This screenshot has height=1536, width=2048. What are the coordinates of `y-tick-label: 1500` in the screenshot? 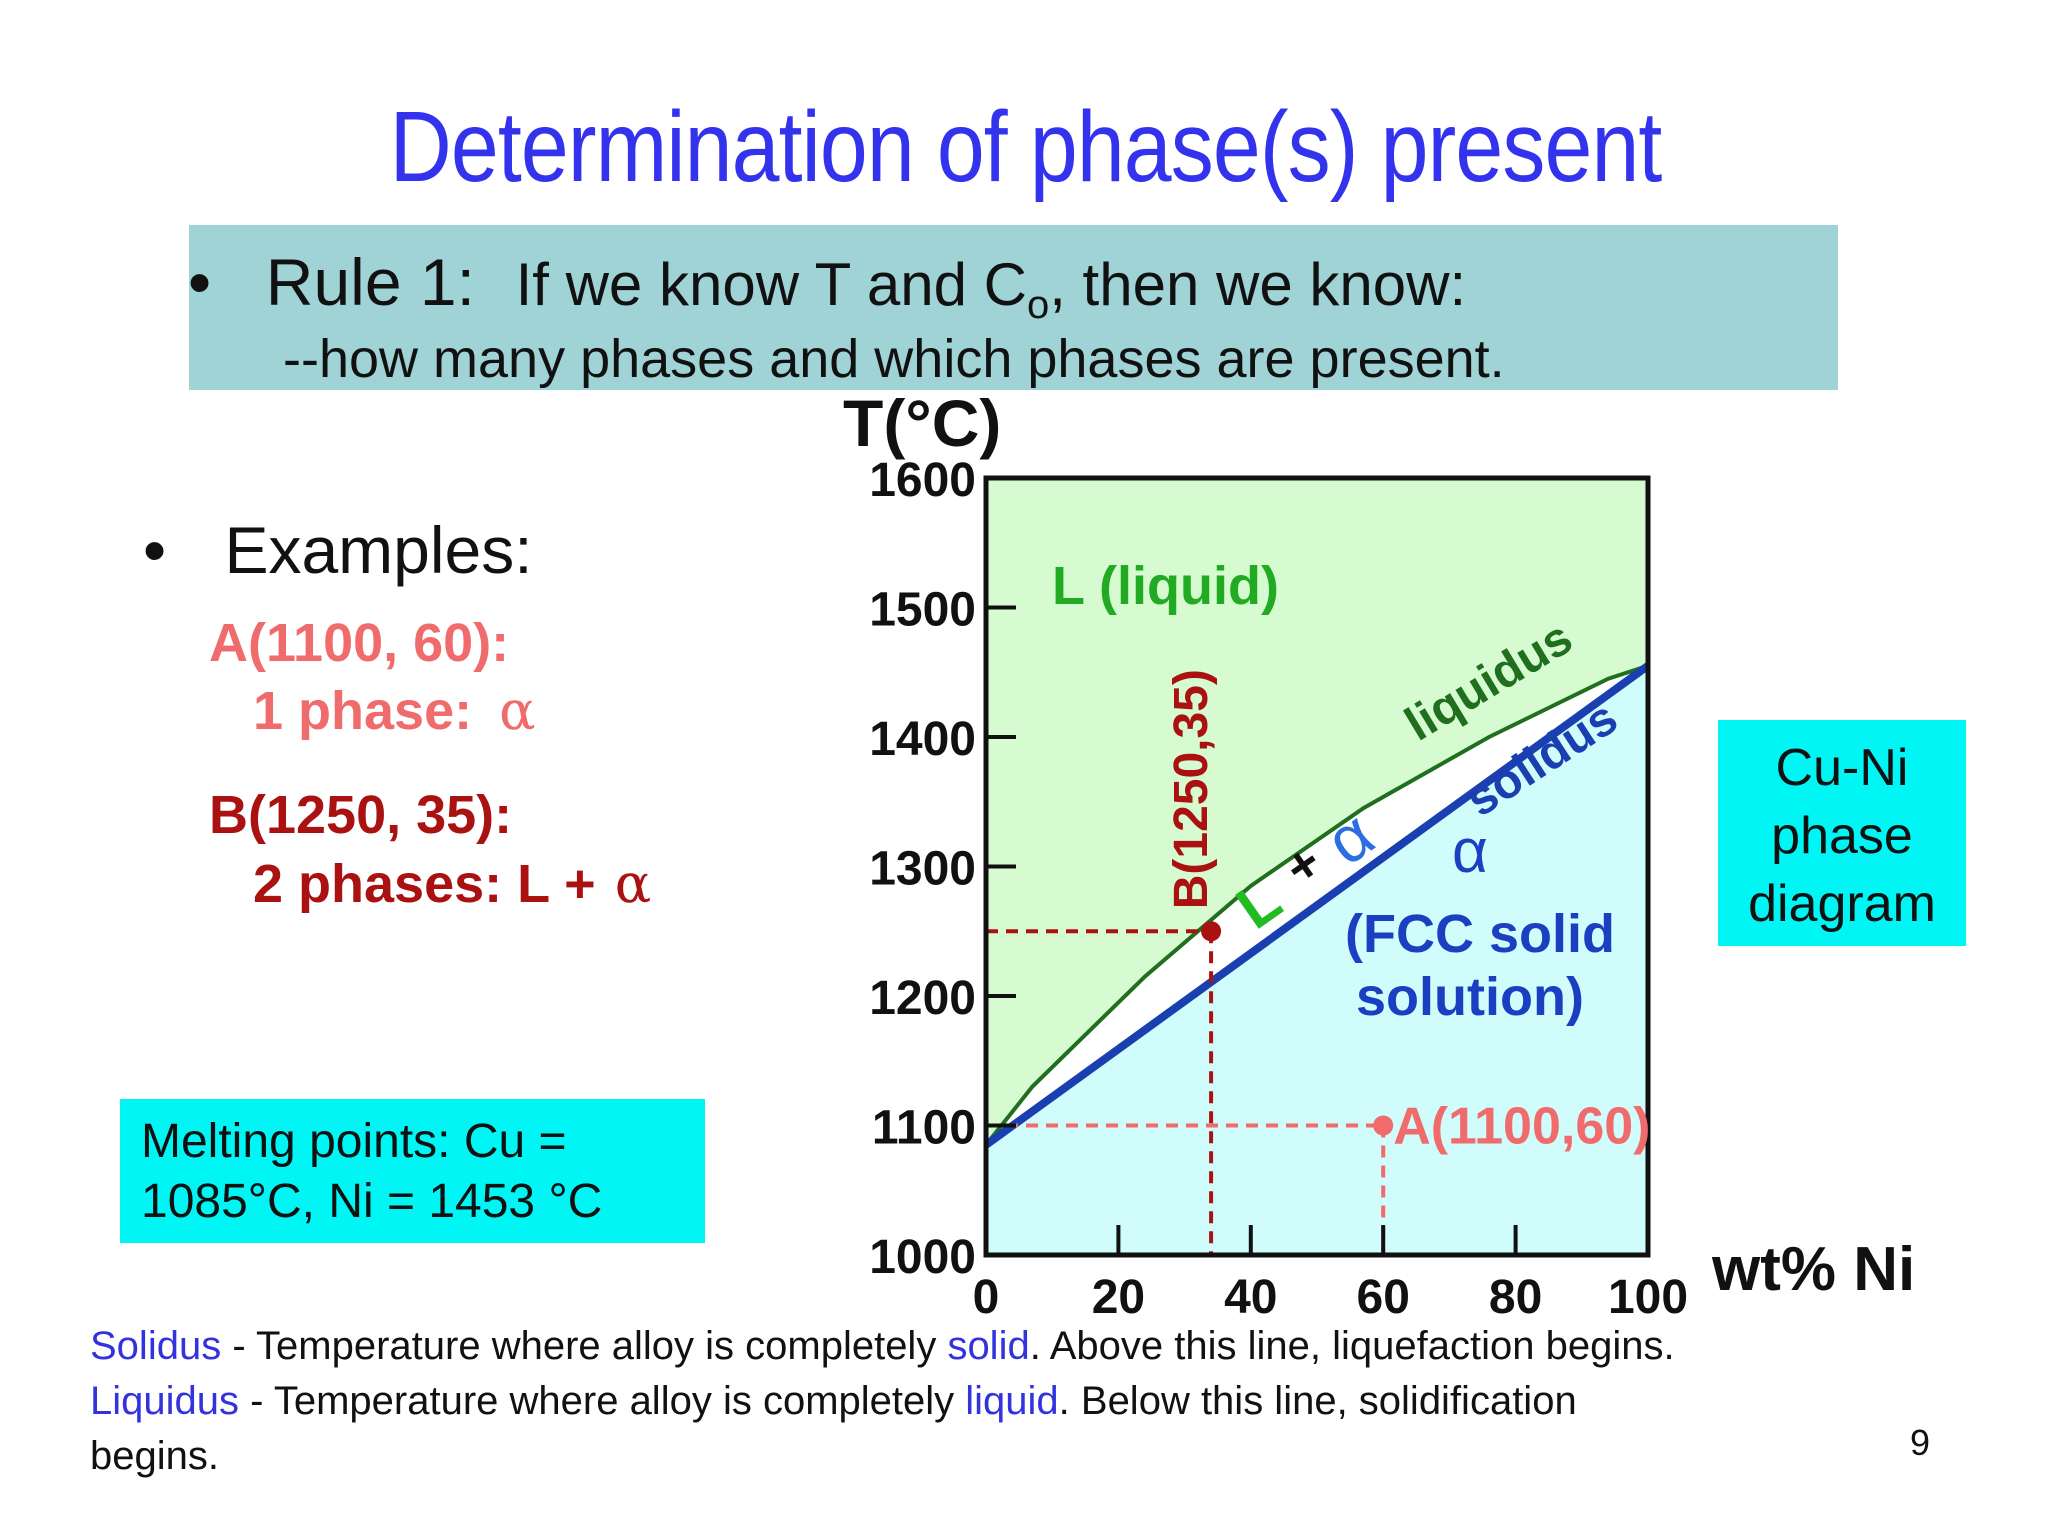 It's located at (922, 610).